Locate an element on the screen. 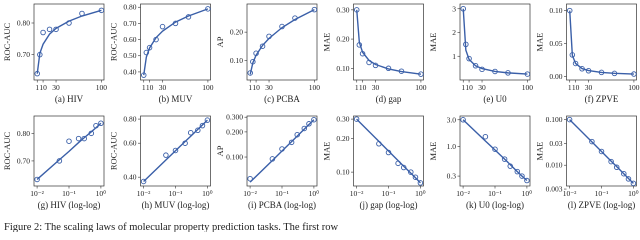 This screenshot has width=640, height=240. panel-title: (d) gap is located at coordinates (389, 99).